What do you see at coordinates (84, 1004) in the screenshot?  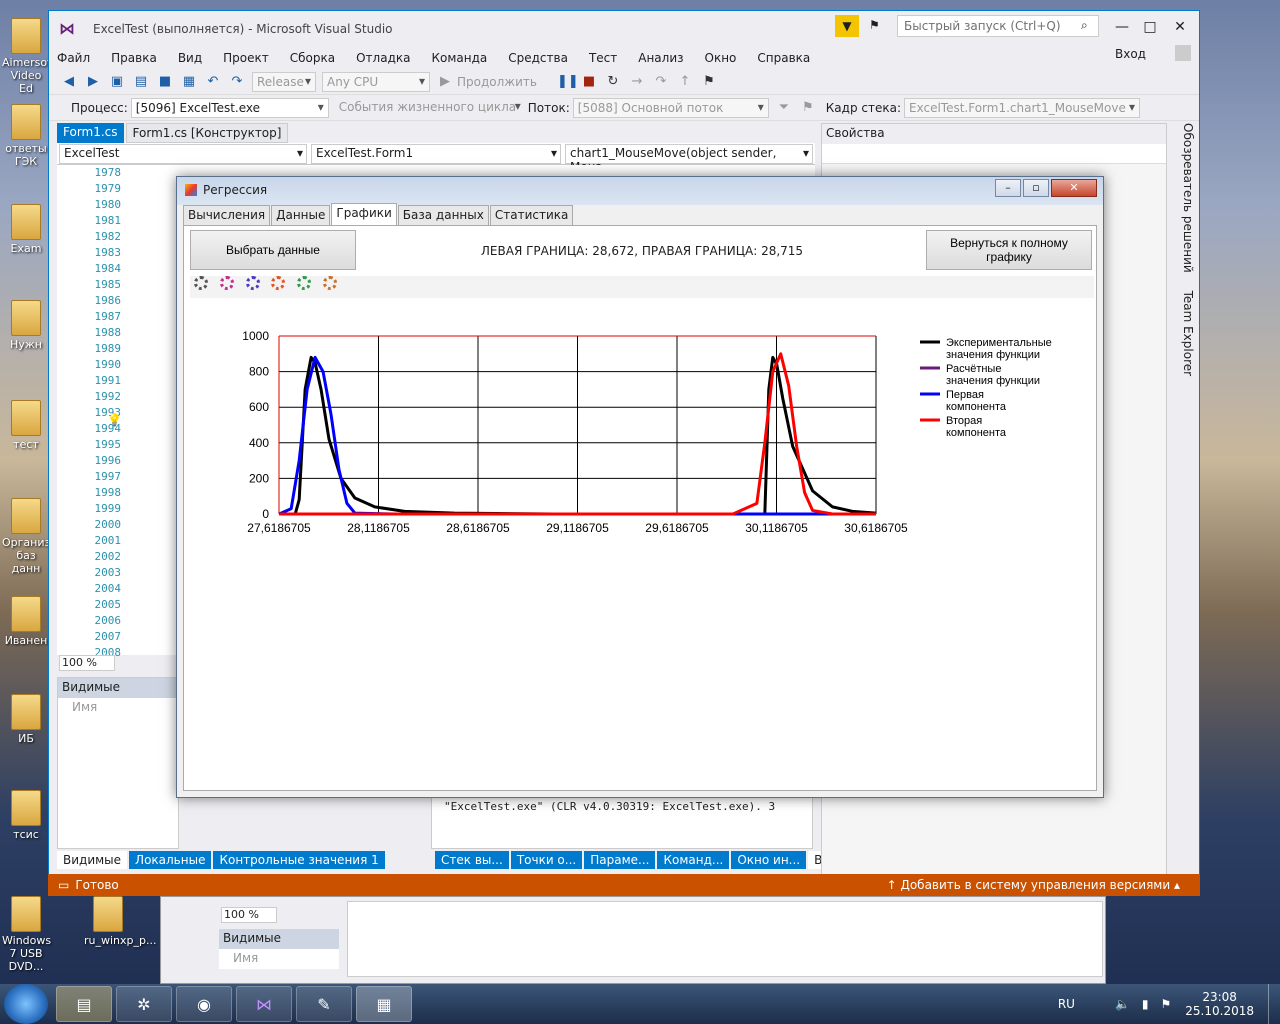 I see `explorer-icon: ▤` at bounding box center [84, 1004].